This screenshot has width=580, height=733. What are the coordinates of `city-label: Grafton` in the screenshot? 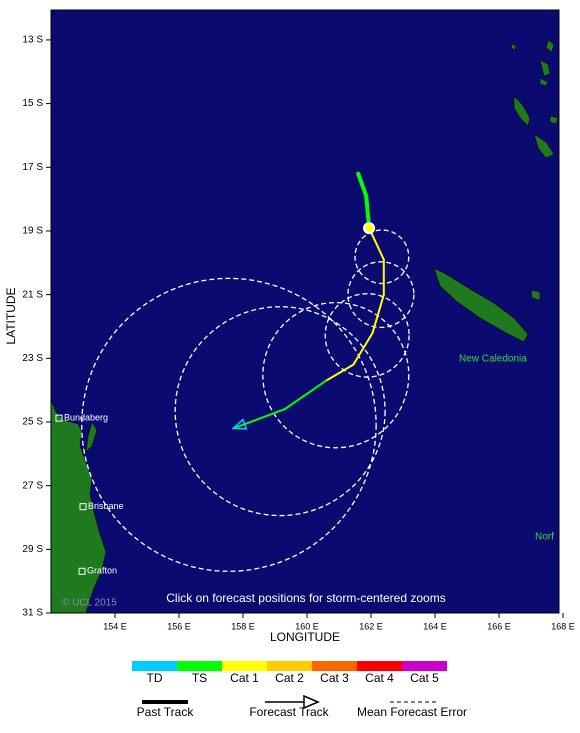 It's located at (102, 571).